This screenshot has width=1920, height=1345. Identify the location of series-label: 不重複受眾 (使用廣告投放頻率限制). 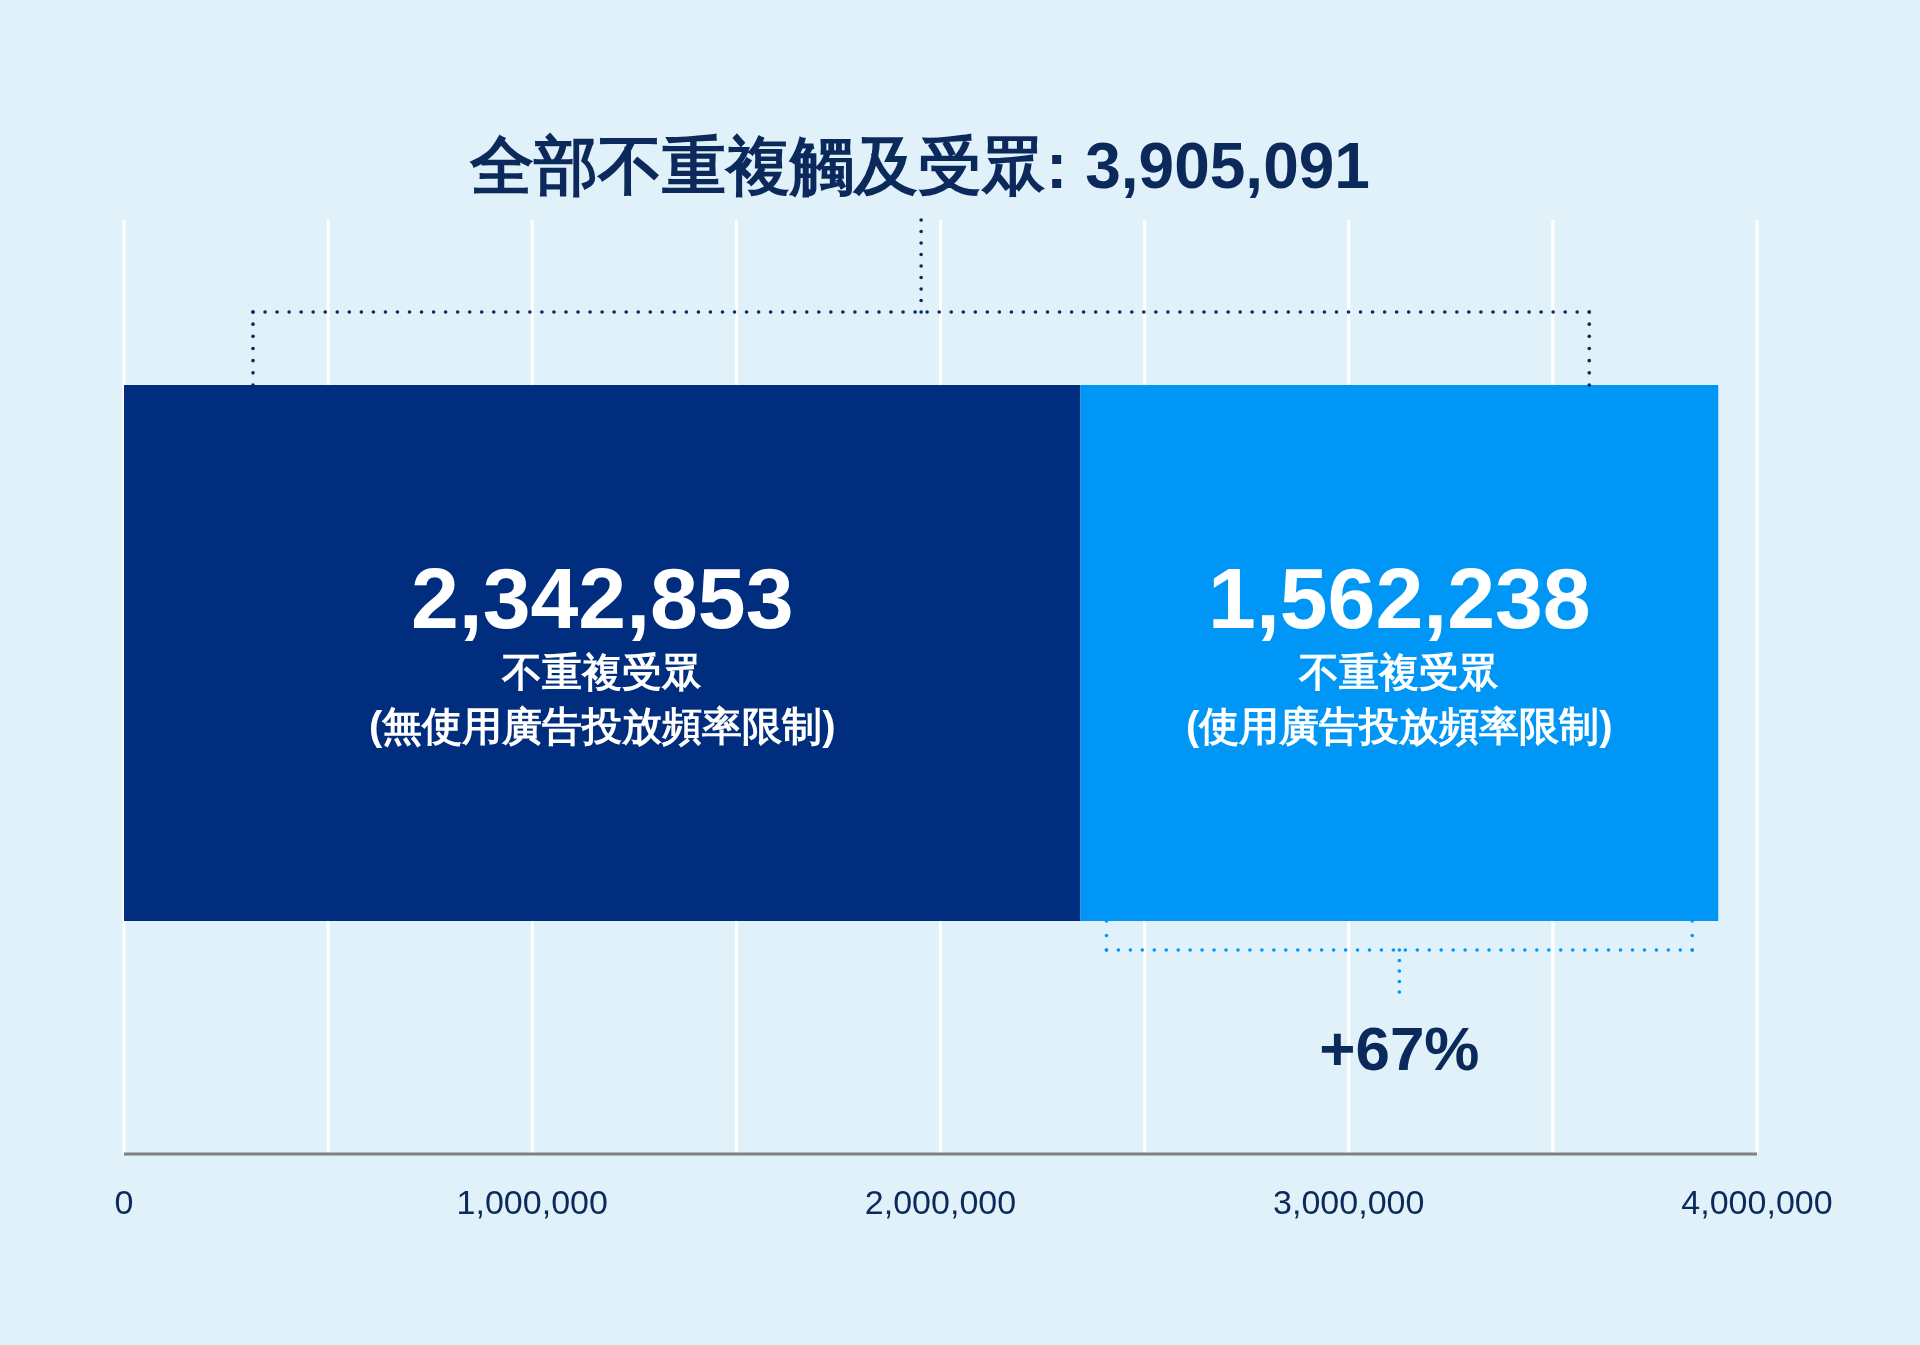
(1399, 699).